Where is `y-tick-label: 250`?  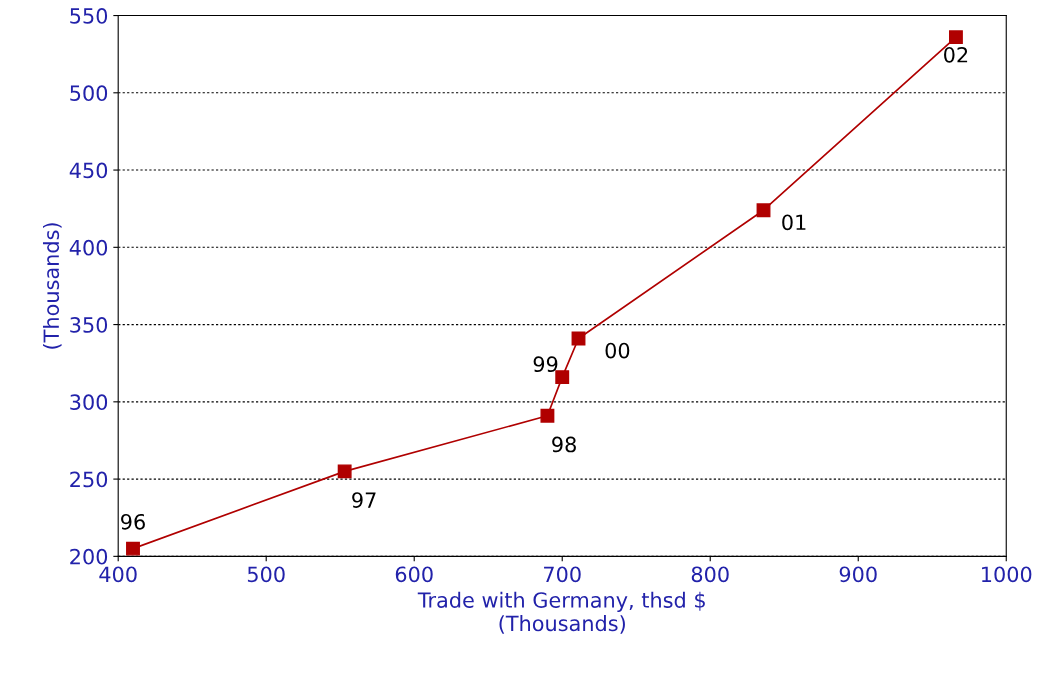
y-tick-label: 250 is located at coordinates (89, 479).